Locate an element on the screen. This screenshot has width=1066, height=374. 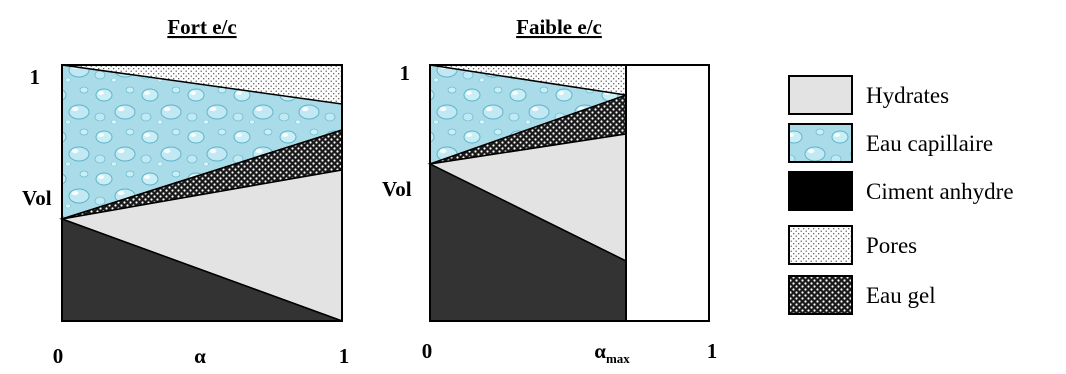
y-label-vol-fort: Vol is located at coordinates (37, 198).